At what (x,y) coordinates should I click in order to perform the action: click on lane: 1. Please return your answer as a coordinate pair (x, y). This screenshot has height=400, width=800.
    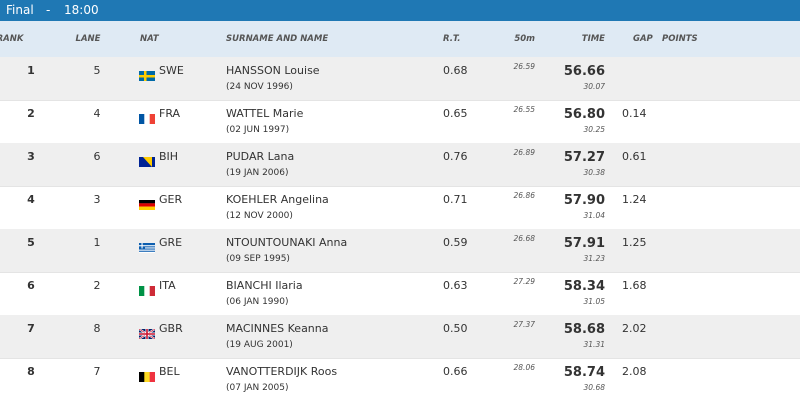
    Looking at the image, I should click on (97, 242).